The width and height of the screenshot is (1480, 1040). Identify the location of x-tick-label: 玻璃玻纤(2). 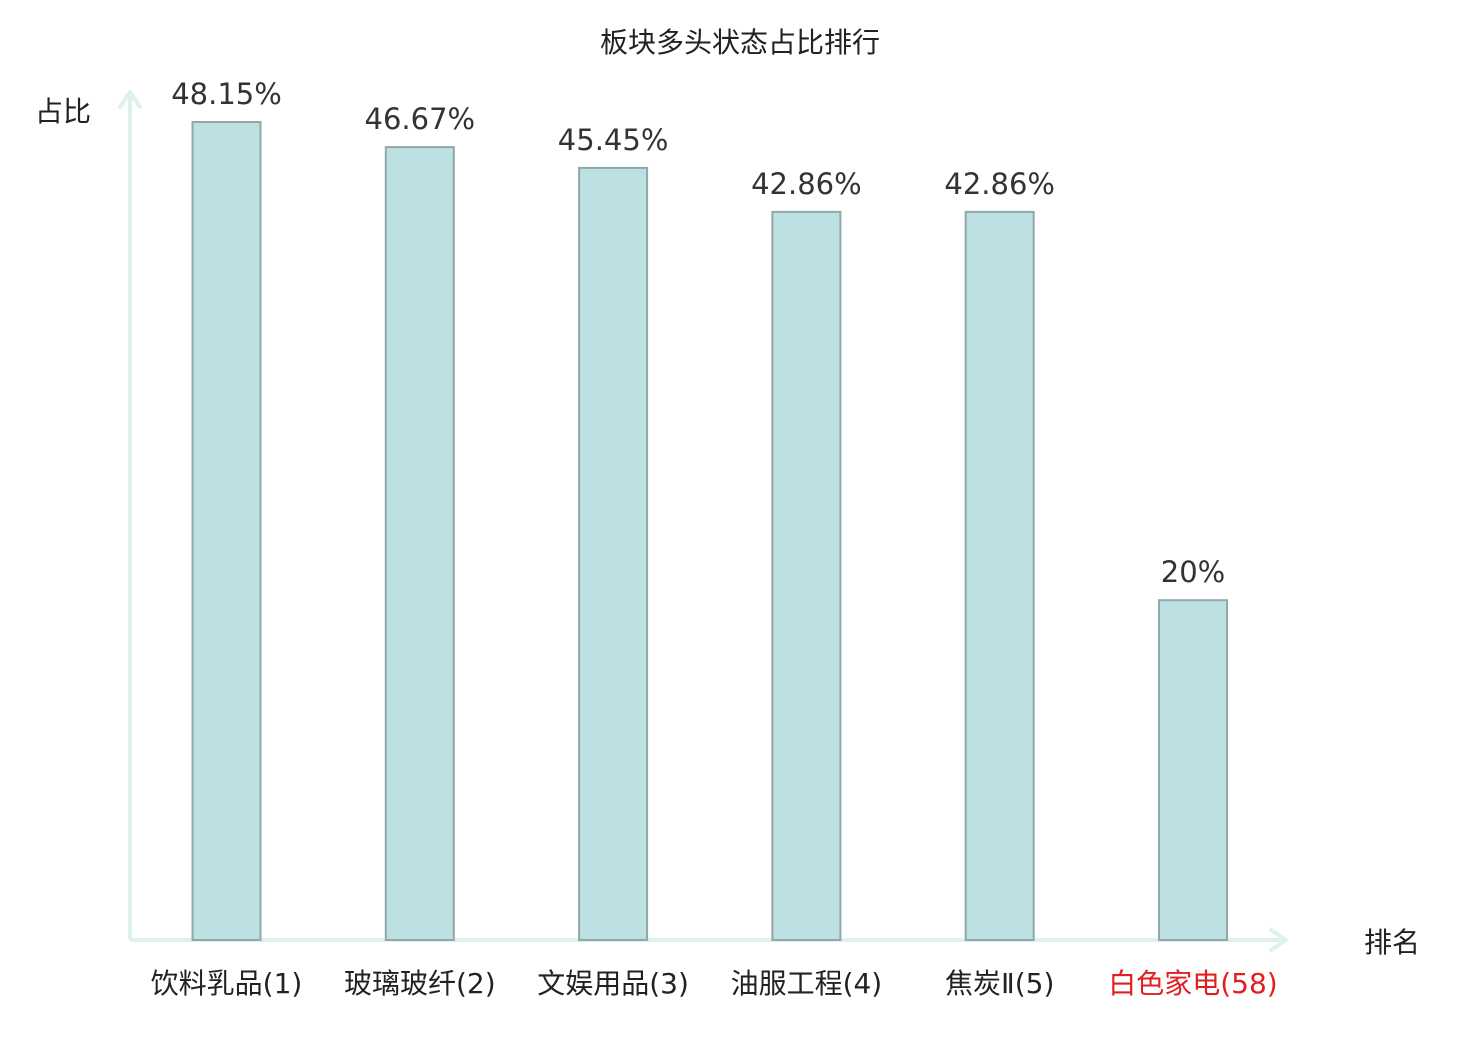
(420, 983).